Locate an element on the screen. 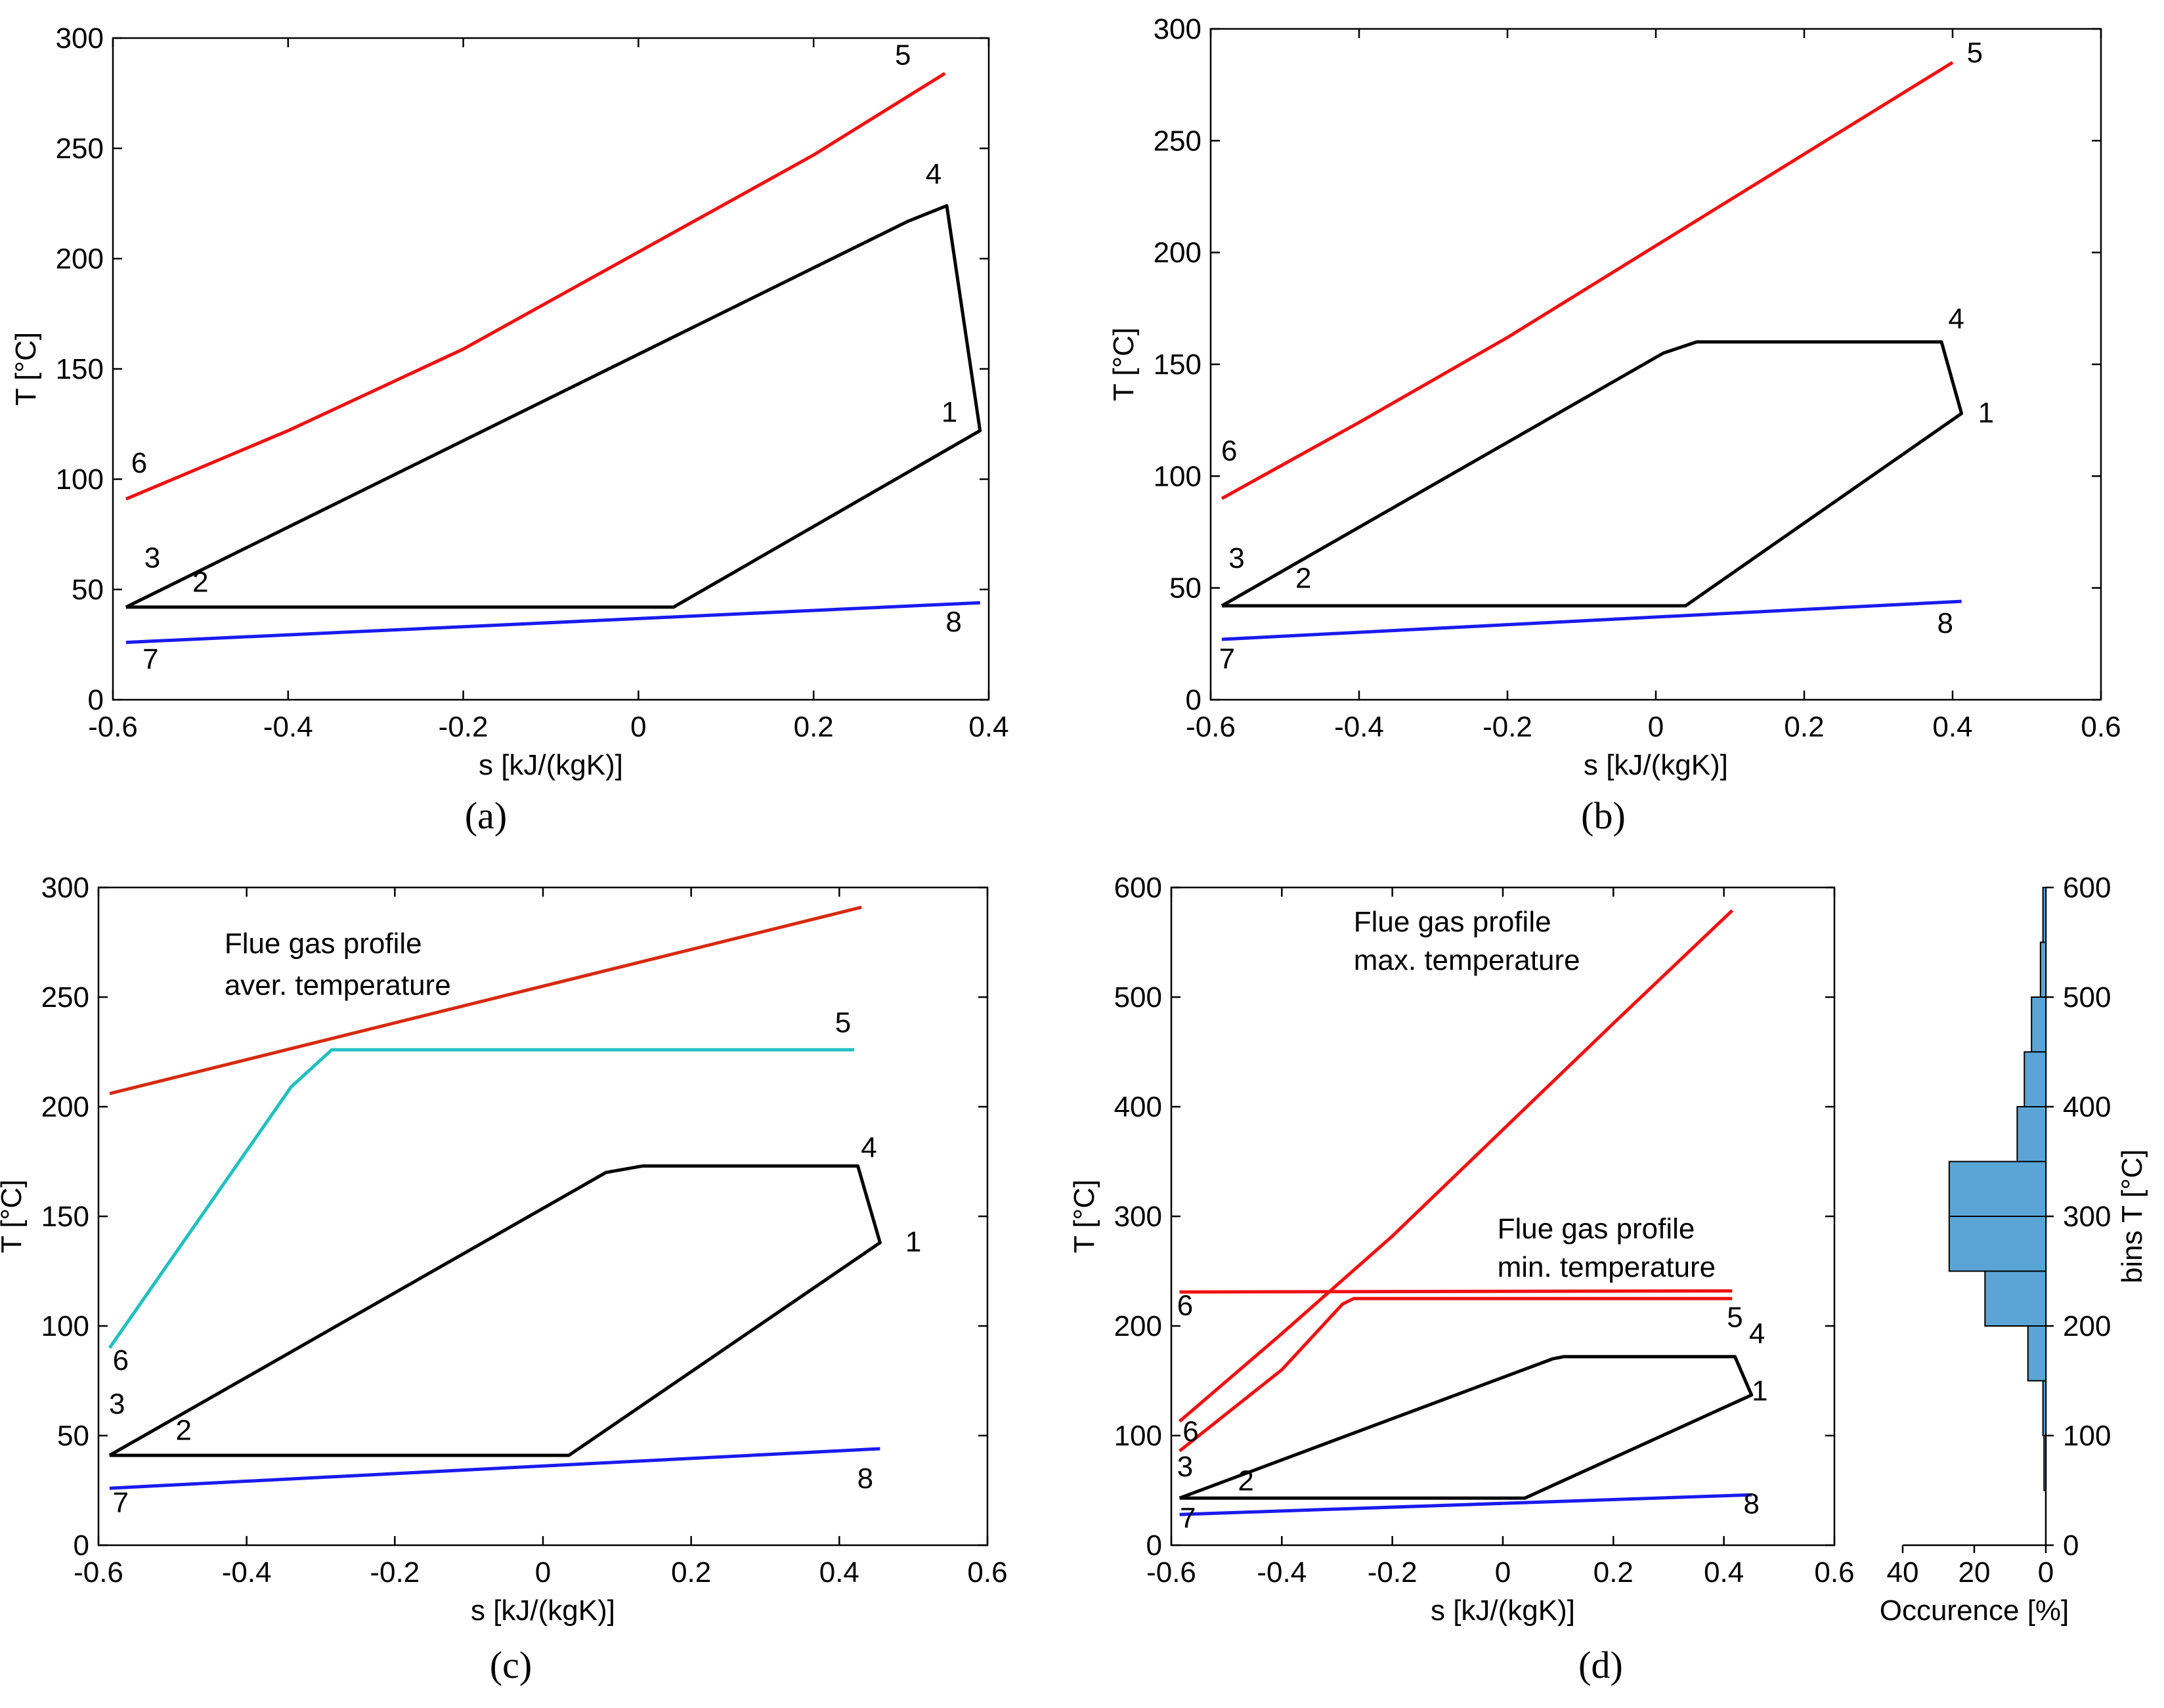 Image resolution: width=2164 pixels, height=1708 pixels. hist-y-tick-label: 400 is located at coordinates (2087, 1107).